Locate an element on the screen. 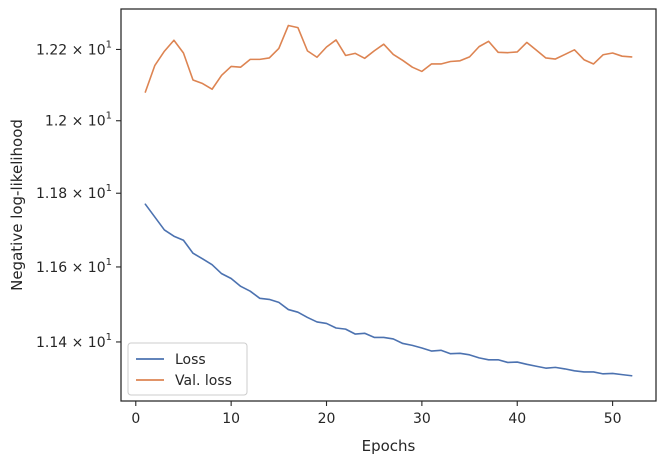 This screenshot has width=667, height=463. legend-label: Val. loss is located at coordinates (203, 381).